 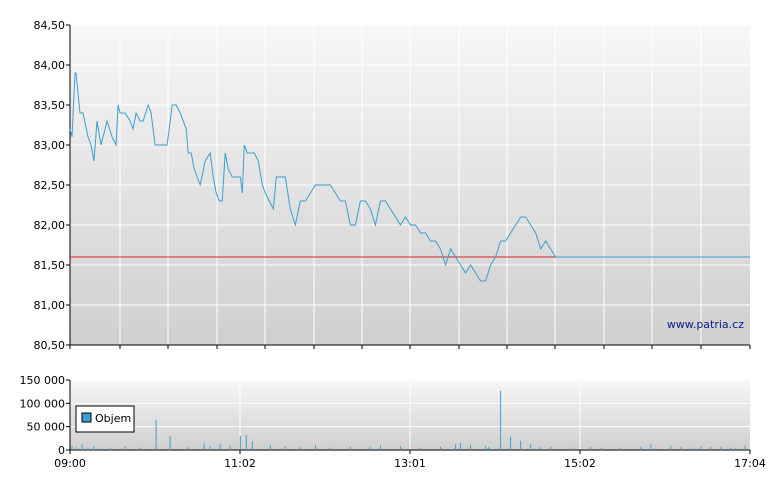 What do you see at coordinates (86, 417) in the screenshot?
I see `legend-swatch` at bounding box center [86, 417].